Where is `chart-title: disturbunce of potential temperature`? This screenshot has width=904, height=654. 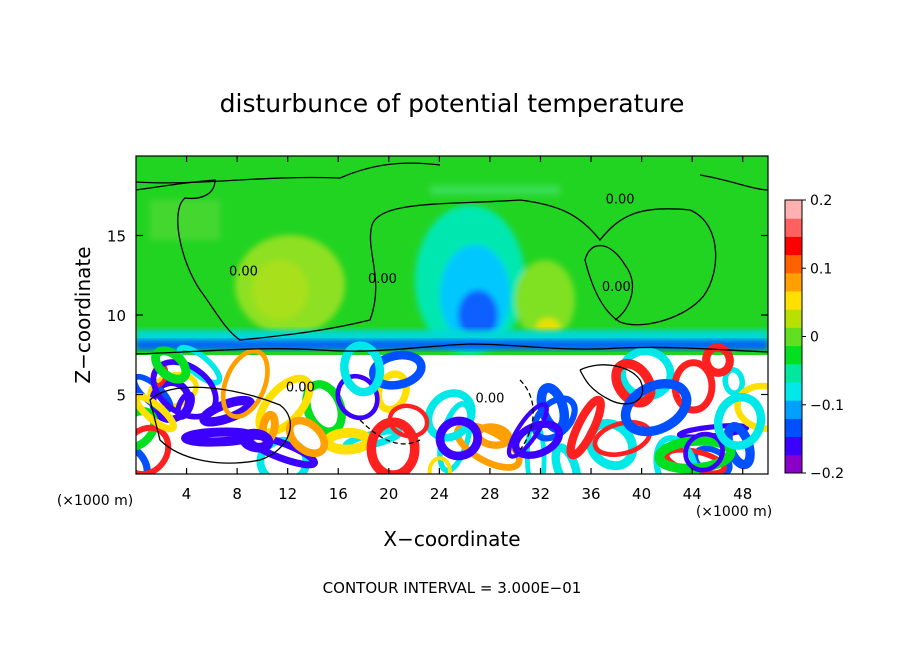
chart-title: disturbunce of potential temperature is located at coordinates (452, 103).